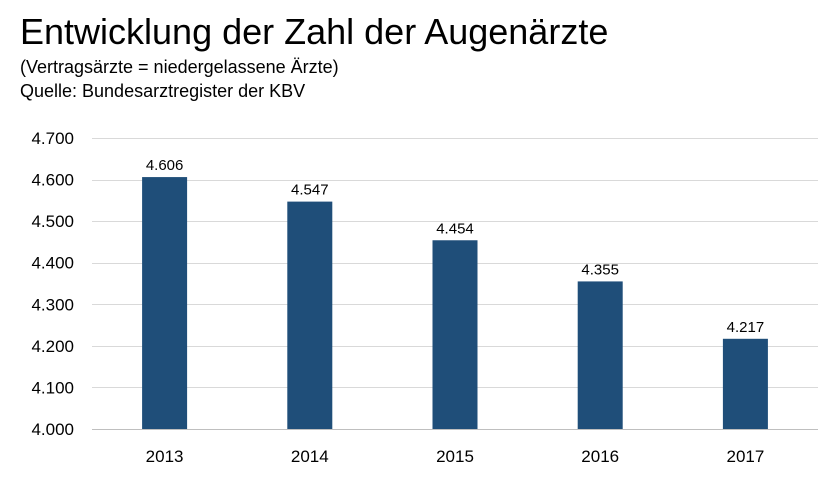 The image size is (828, 477). What do you see at coordinates (310, 315) in the screenshot?
I see `bar-2014` at bounding box center [310, 315].